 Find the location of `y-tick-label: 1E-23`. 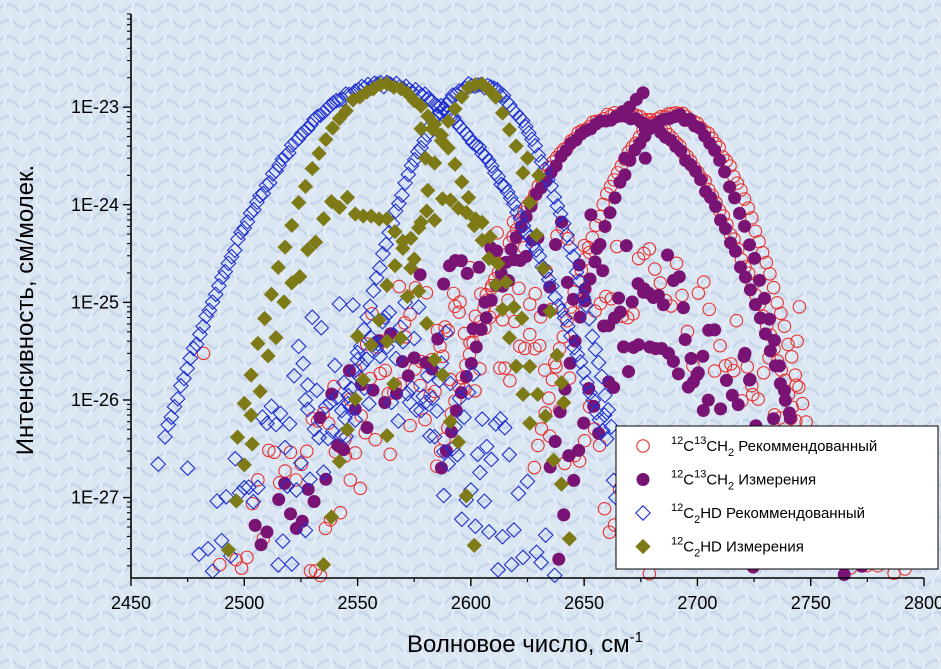

y-tick-label: 1E-23 is located at coordinates (95, 107).